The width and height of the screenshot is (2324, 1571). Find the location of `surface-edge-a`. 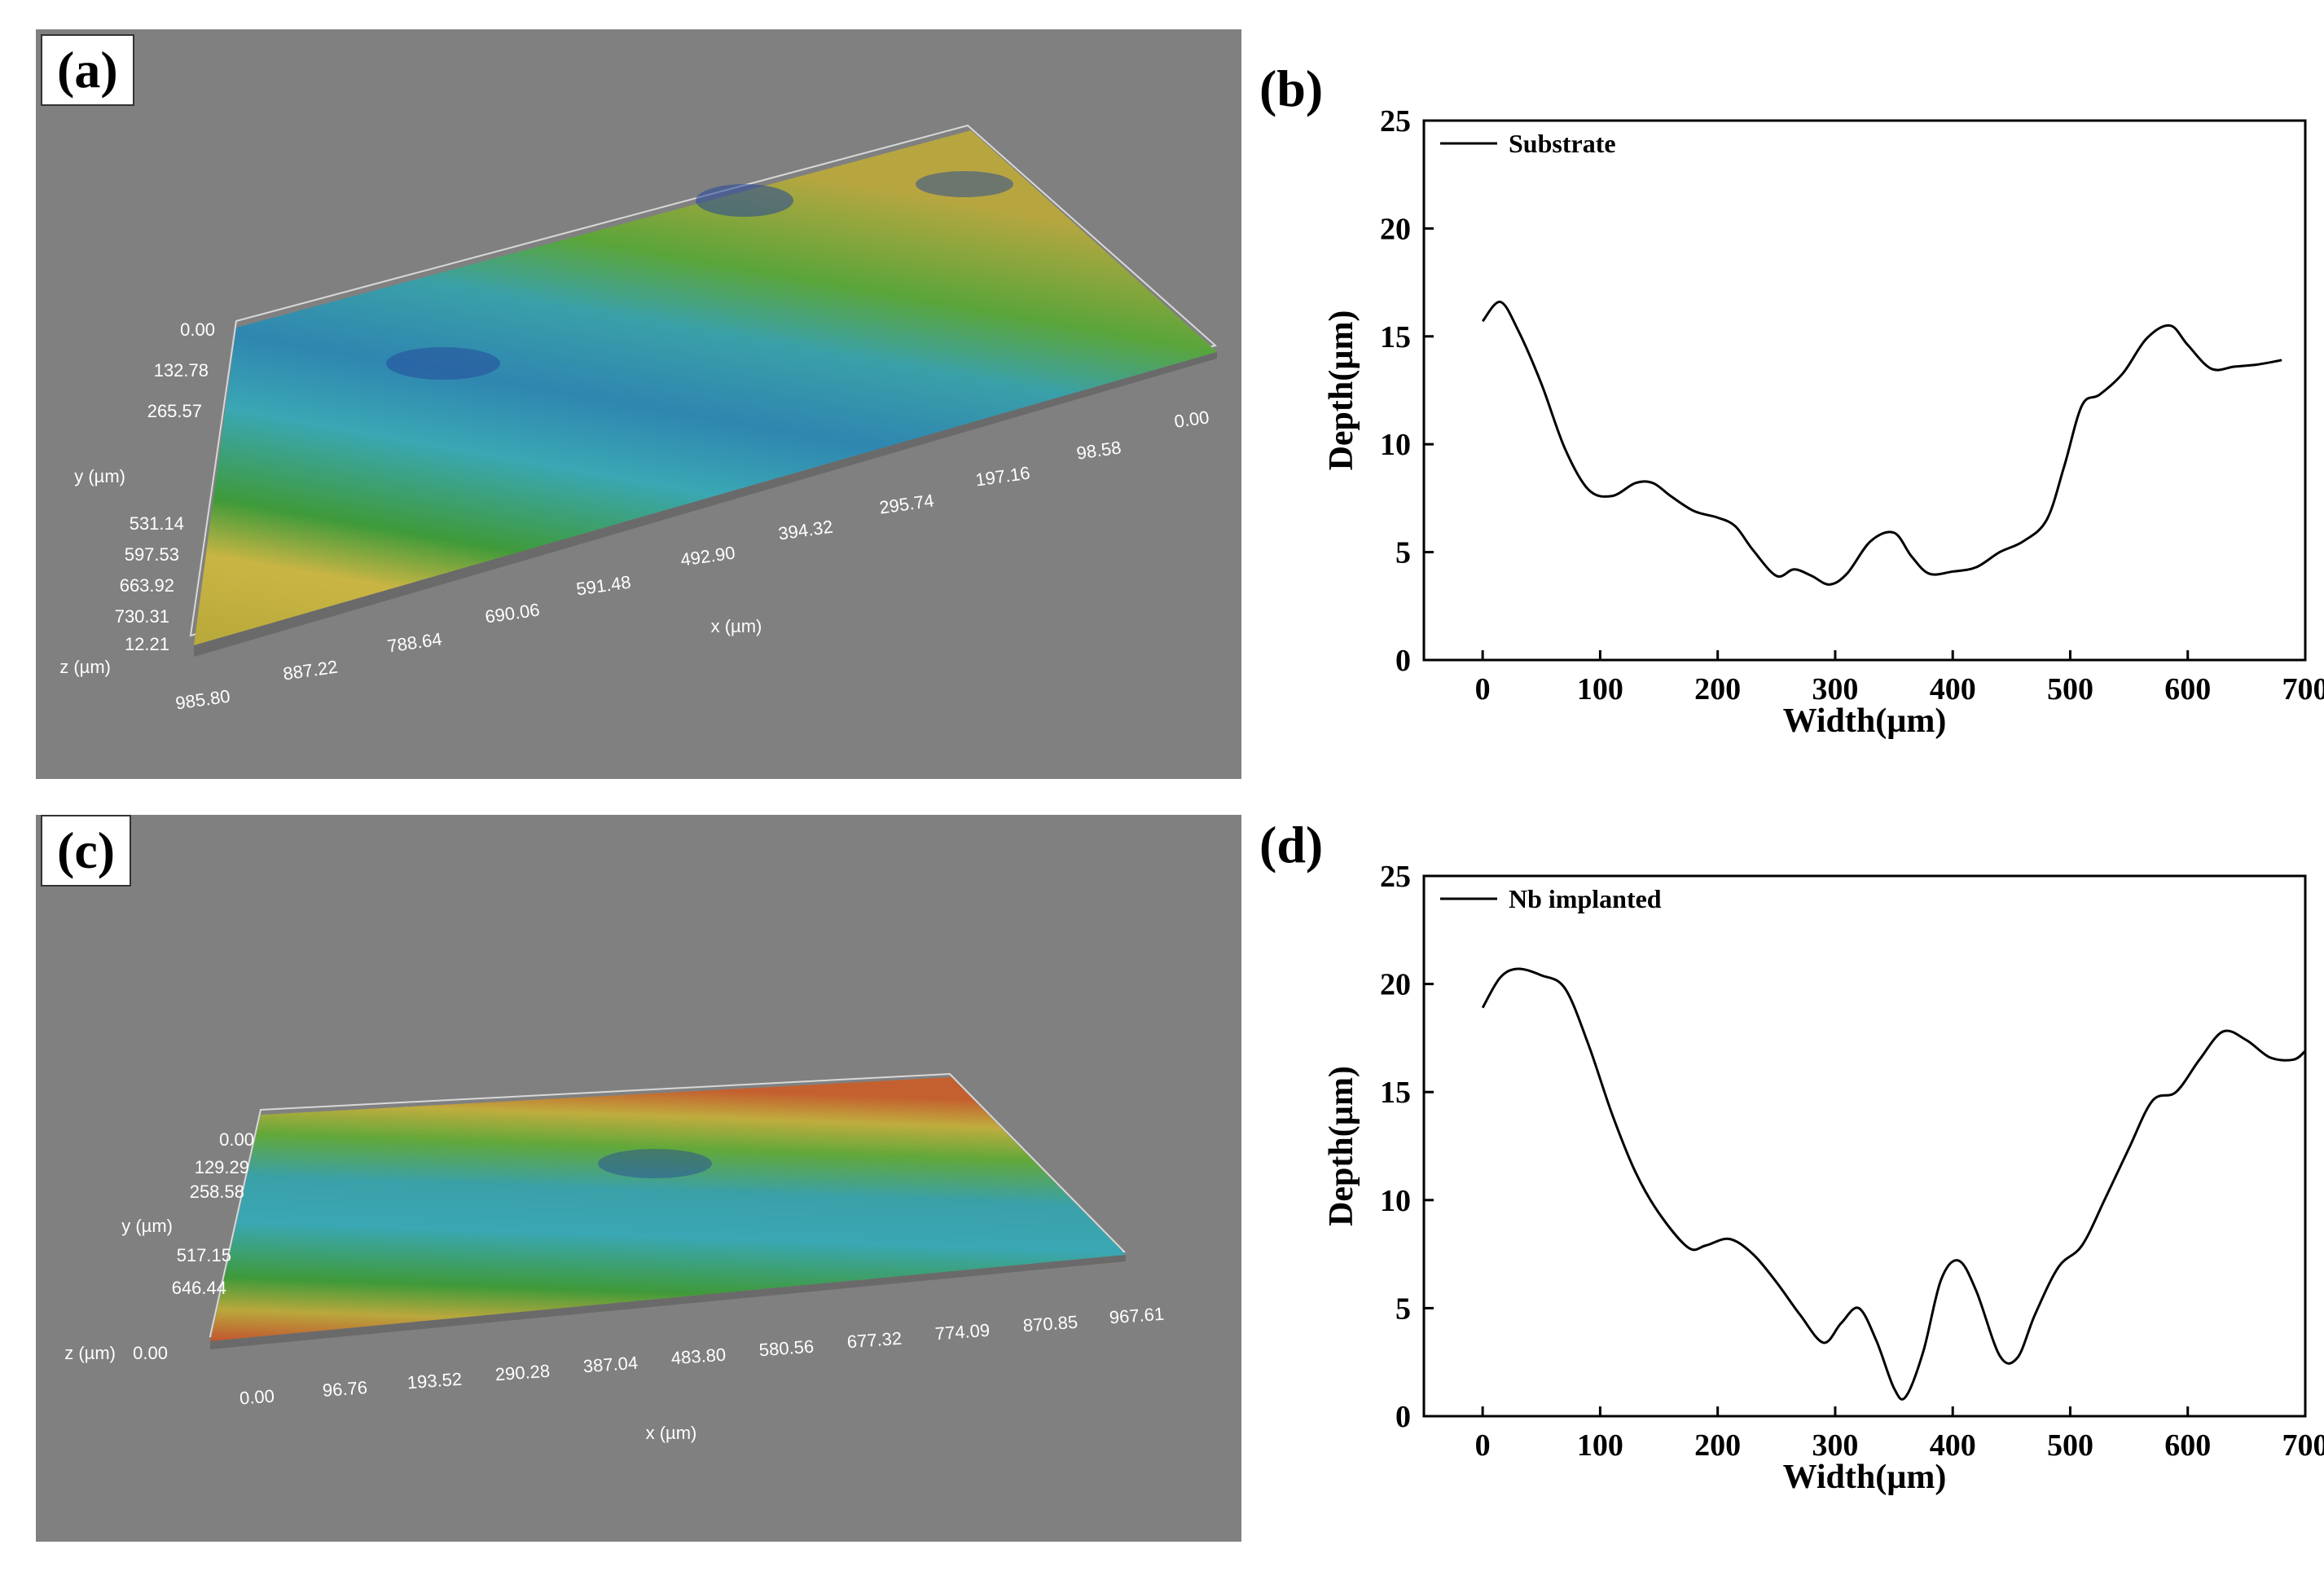

surface-edge-a is located at coordinates (705, 504).